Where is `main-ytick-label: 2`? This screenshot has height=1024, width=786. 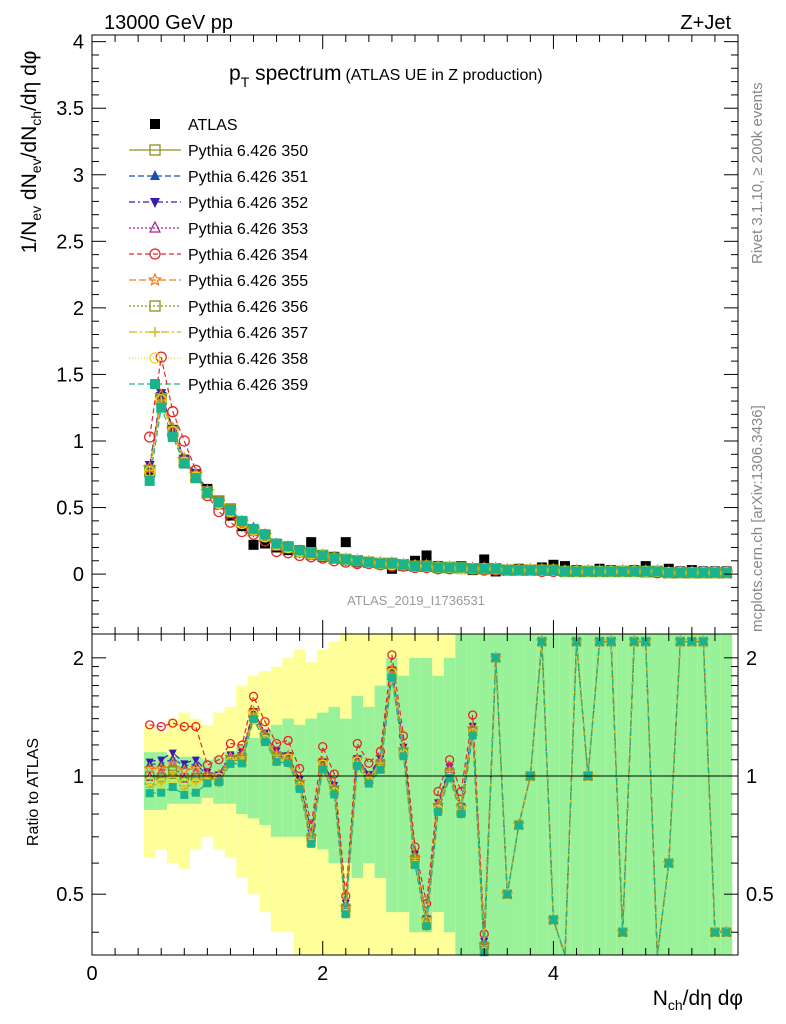
main-ytick-label: 2 is located at coordinates (78, 309).